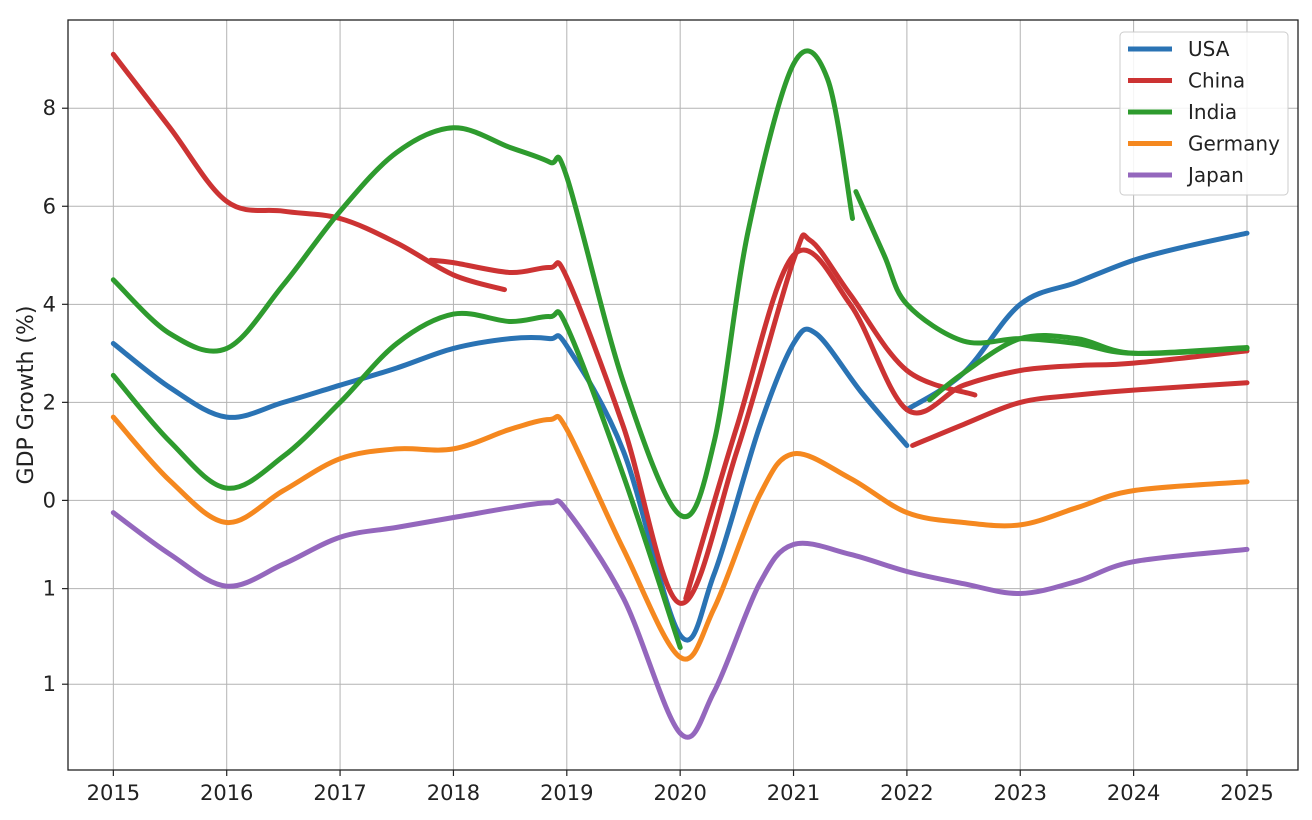 The height and width of the screenshot is (820, 1312). I want to click on x-tick-label: 2025, so click(1246, 793).